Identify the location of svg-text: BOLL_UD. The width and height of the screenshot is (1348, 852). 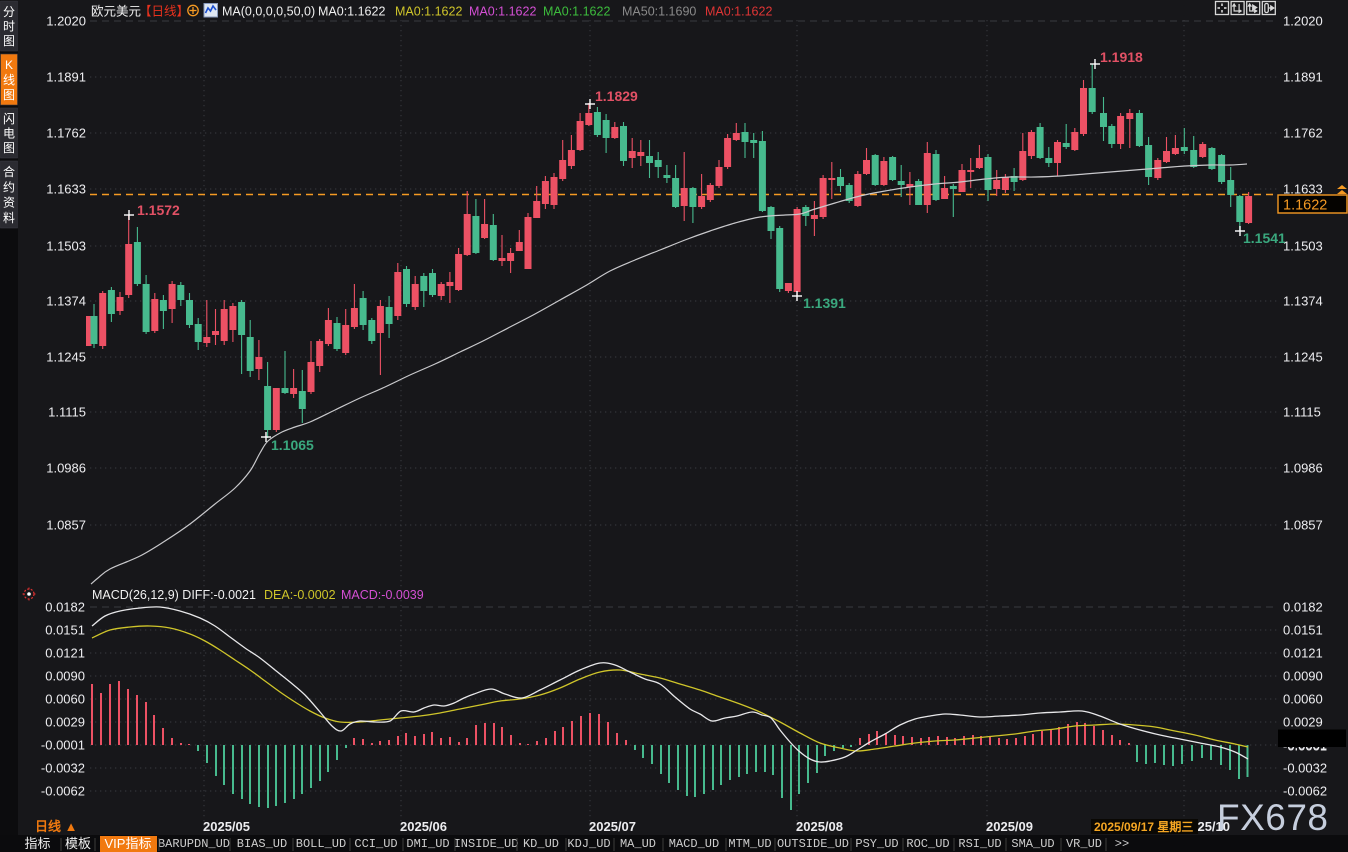
(321, 844).